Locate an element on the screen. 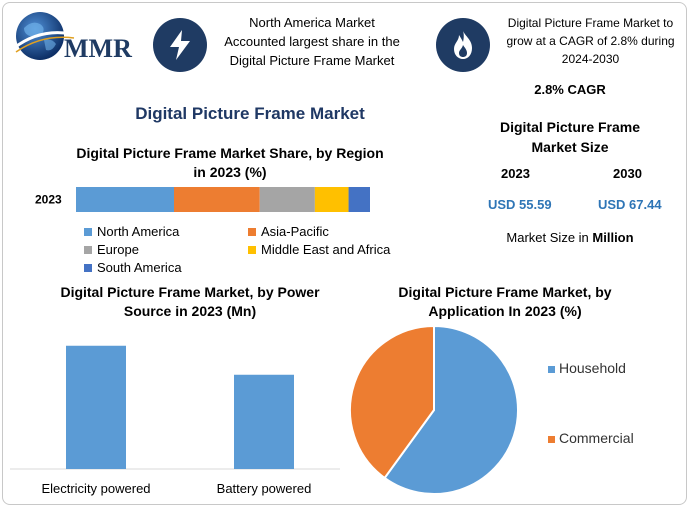  market-size-unit: Market Size in Million is located at coordinates (570, 237).